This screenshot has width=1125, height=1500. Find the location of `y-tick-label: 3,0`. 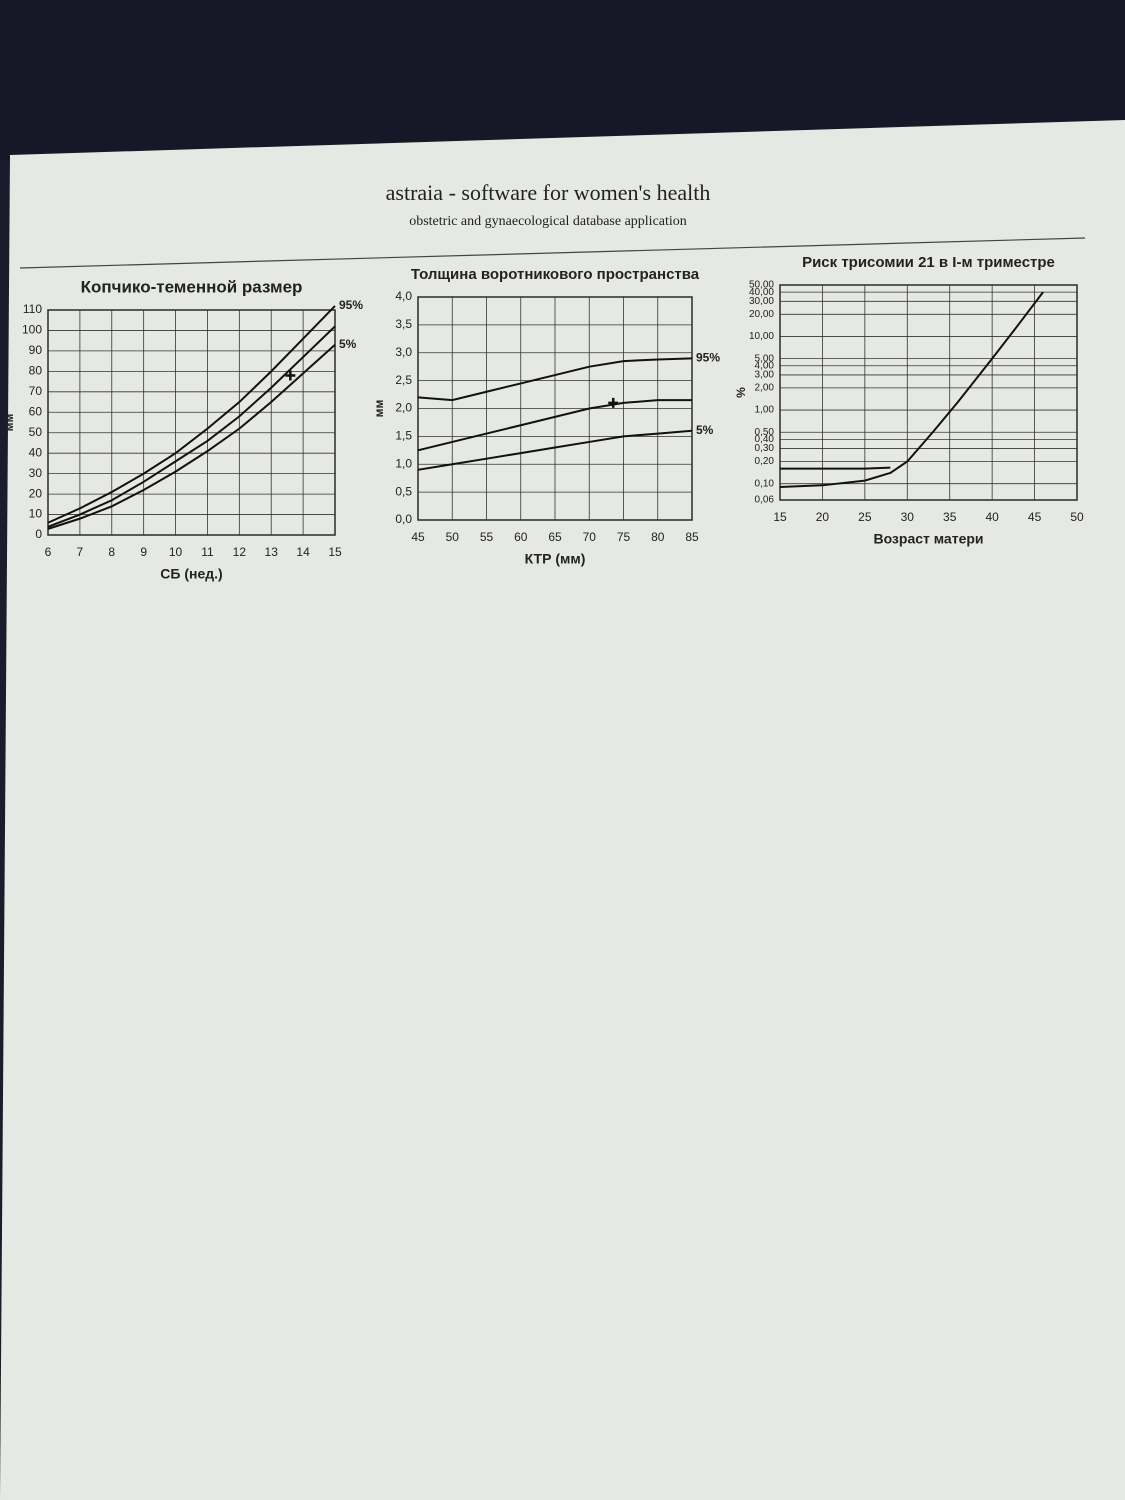

y-tick-label: 3,0 is located at coordinates (403, 352).